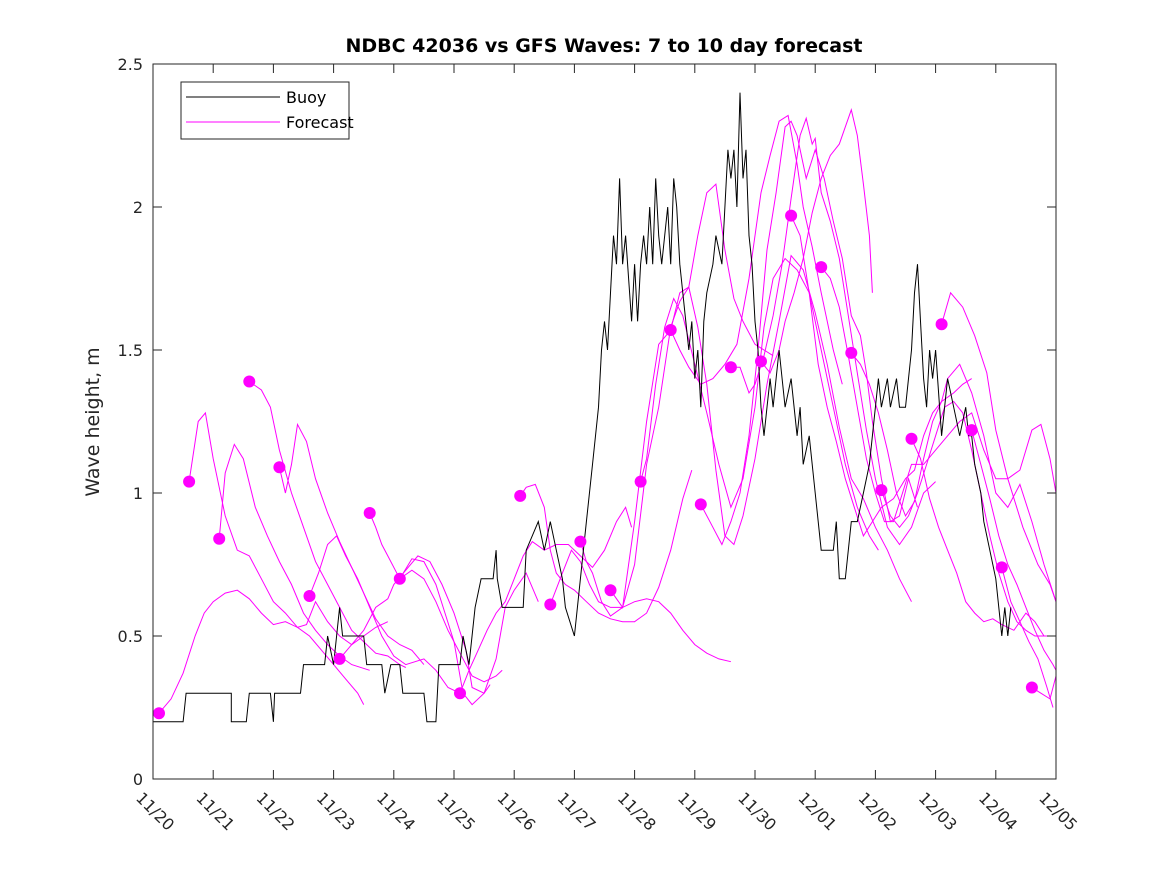 The width and height of the screenshot is (1167, 875). What do you see at coordinates (1058, 811) in the screenshot?
I see `x-tick-label: 12/05` at bounding box center [1058, 811].